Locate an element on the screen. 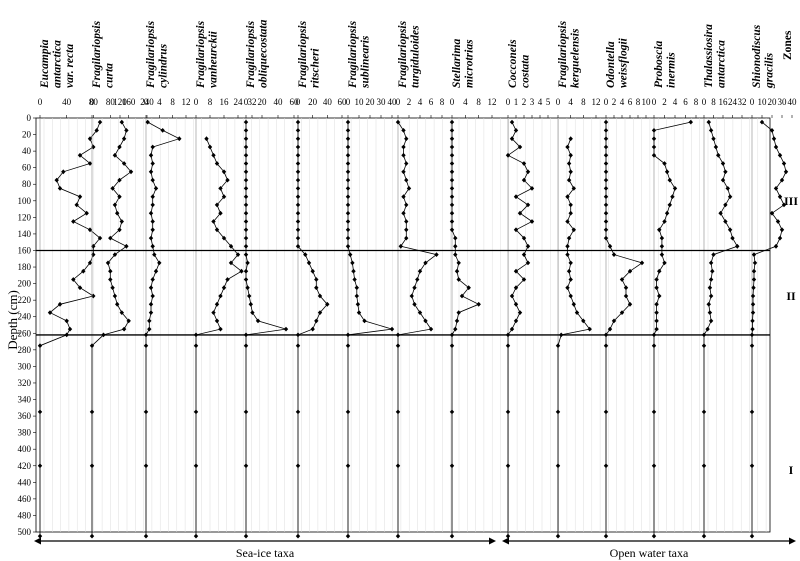 The image size is (800, 561). panel: Fragilariopsis turgiduloides 0 2 4 6 8 is located at coordinates (420, 279).